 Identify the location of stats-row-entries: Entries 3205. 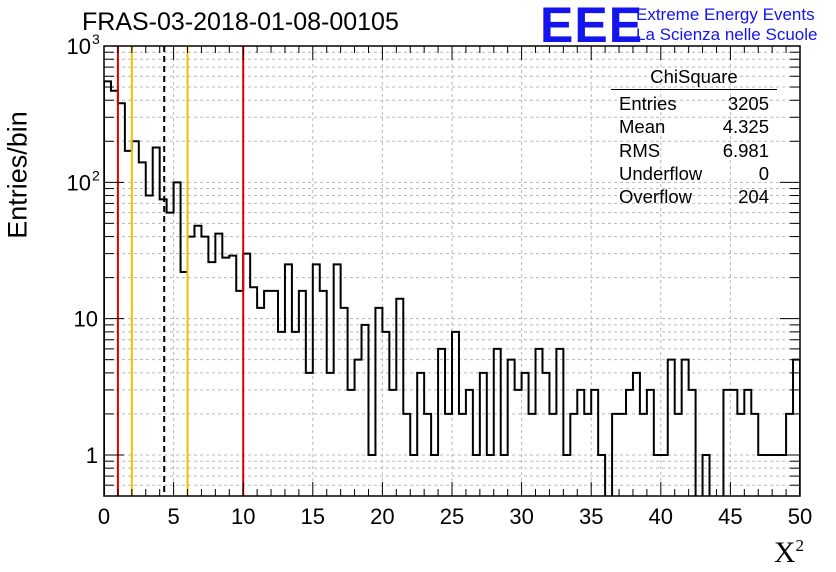
(694, 103).